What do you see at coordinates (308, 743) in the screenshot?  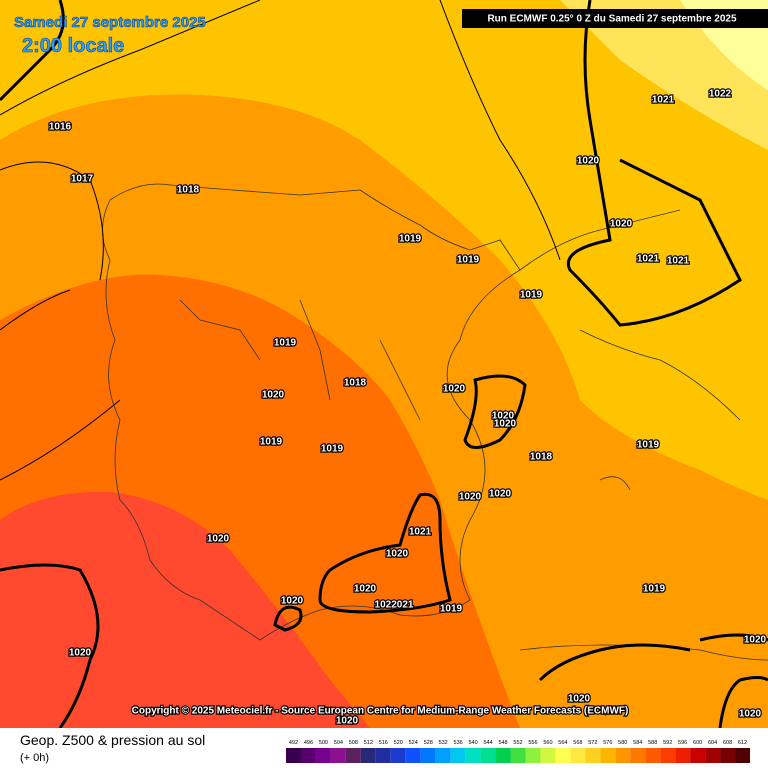 I see `scale-label: 496` at bounding box center [308, 743].